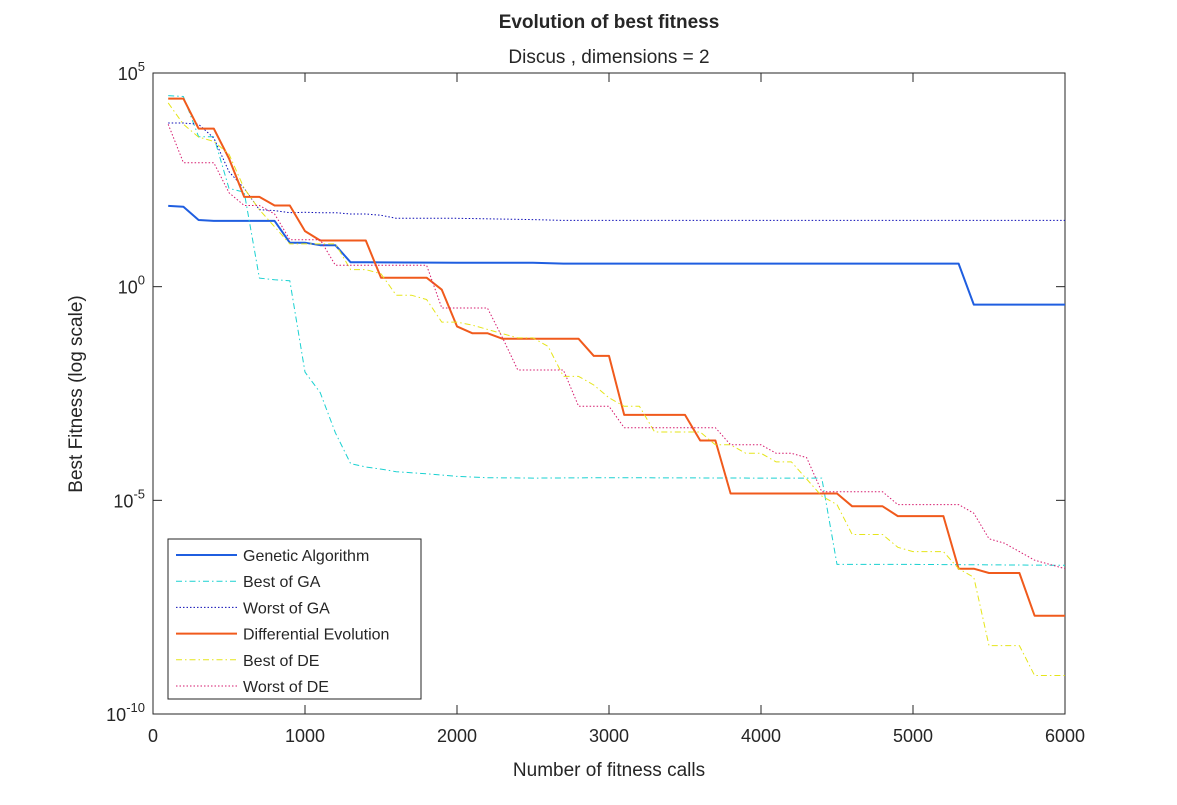 The image size is (1177, 805). I want to click on y-tick-label: 10⁻⁵, so click(129, 498).